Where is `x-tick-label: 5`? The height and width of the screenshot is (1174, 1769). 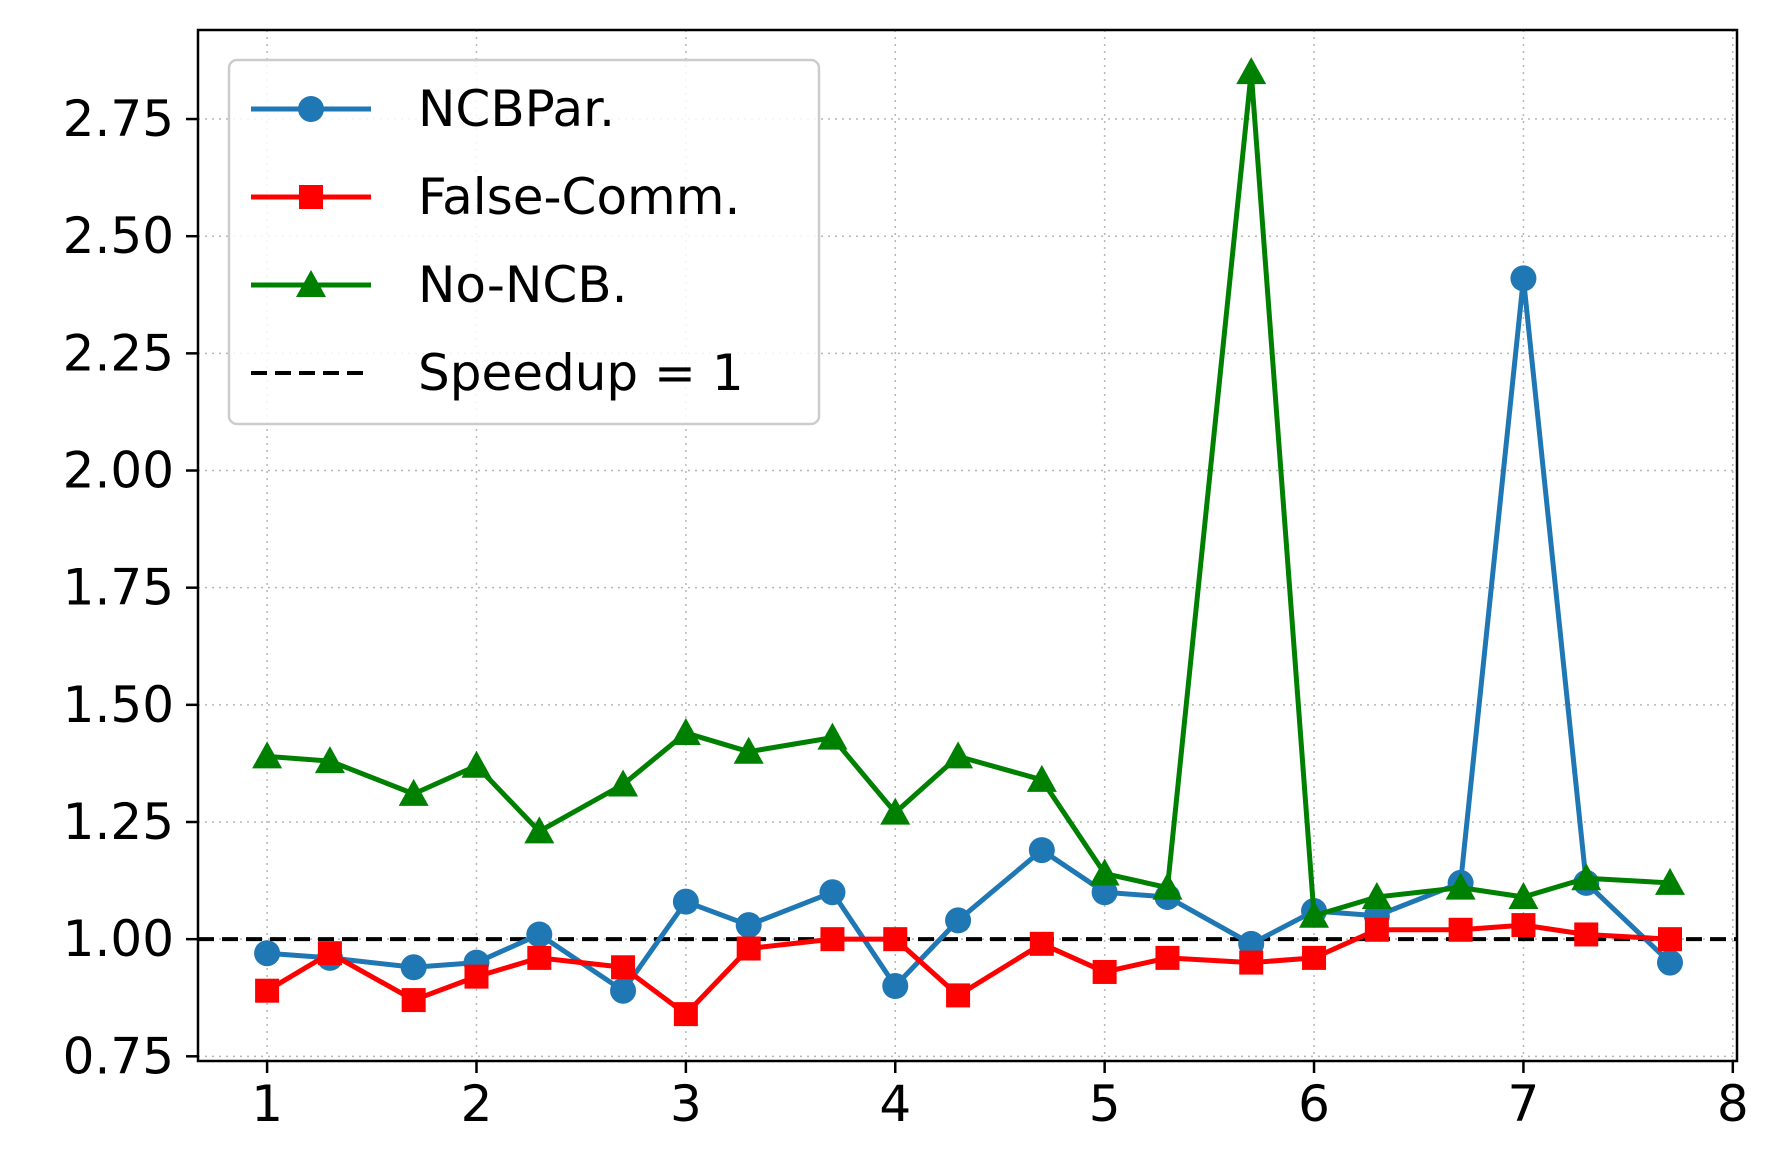
x-tick-label: 5 is located at coordinates (1105, 1104).